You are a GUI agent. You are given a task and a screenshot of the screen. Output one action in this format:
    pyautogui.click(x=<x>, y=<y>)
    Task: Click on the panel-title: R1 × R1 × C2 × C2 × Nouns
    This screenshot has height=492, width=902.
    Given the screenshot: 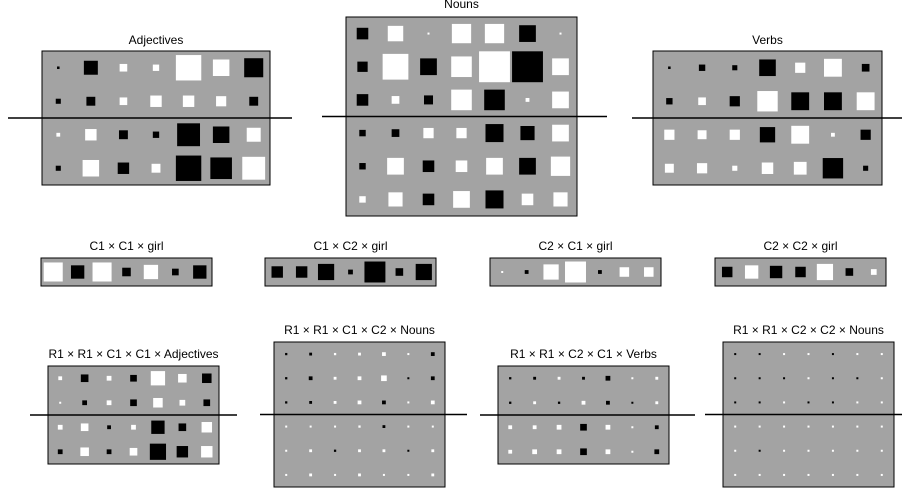 What is the action you would take?
    pyautogui.click(x=808, y=330)
    